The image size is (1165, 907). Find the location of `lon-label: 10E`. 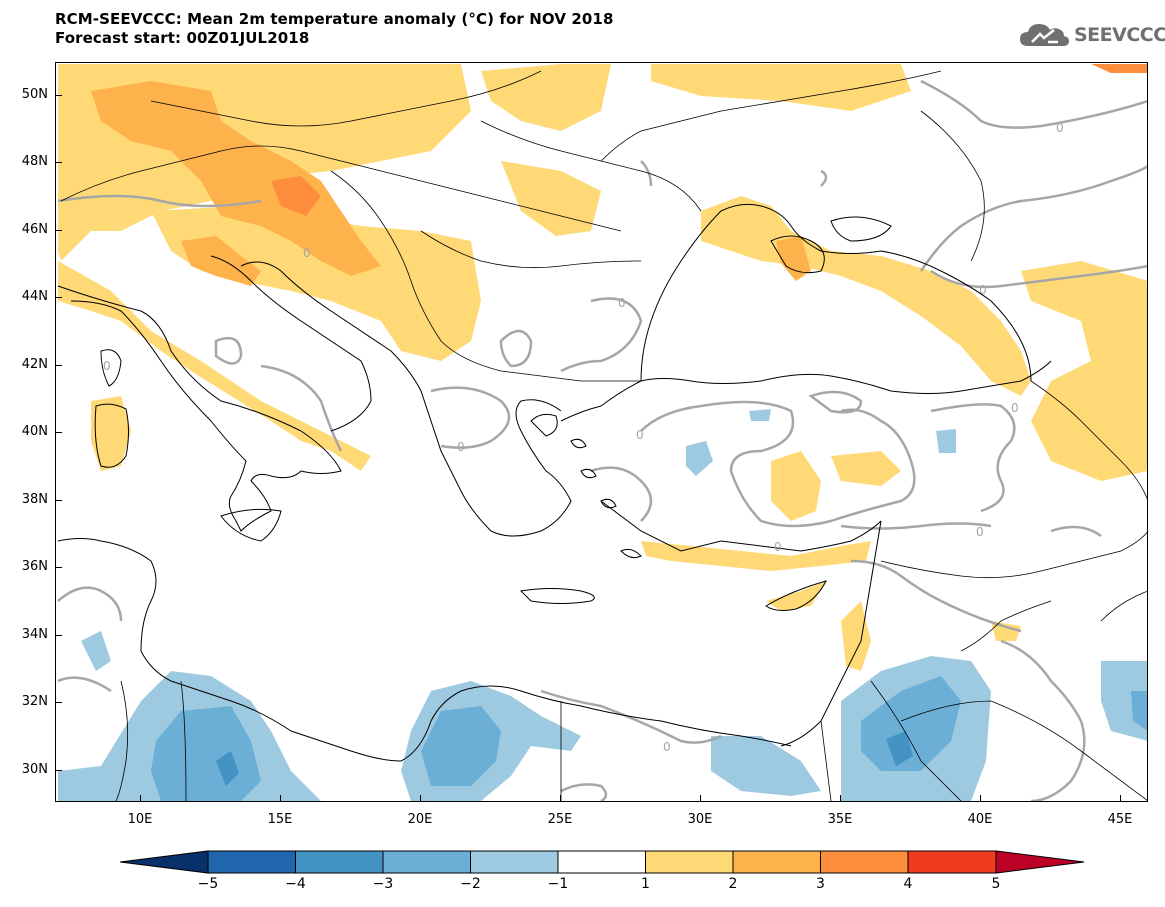

lon-label: 10E is located at coordinates (140, 819).